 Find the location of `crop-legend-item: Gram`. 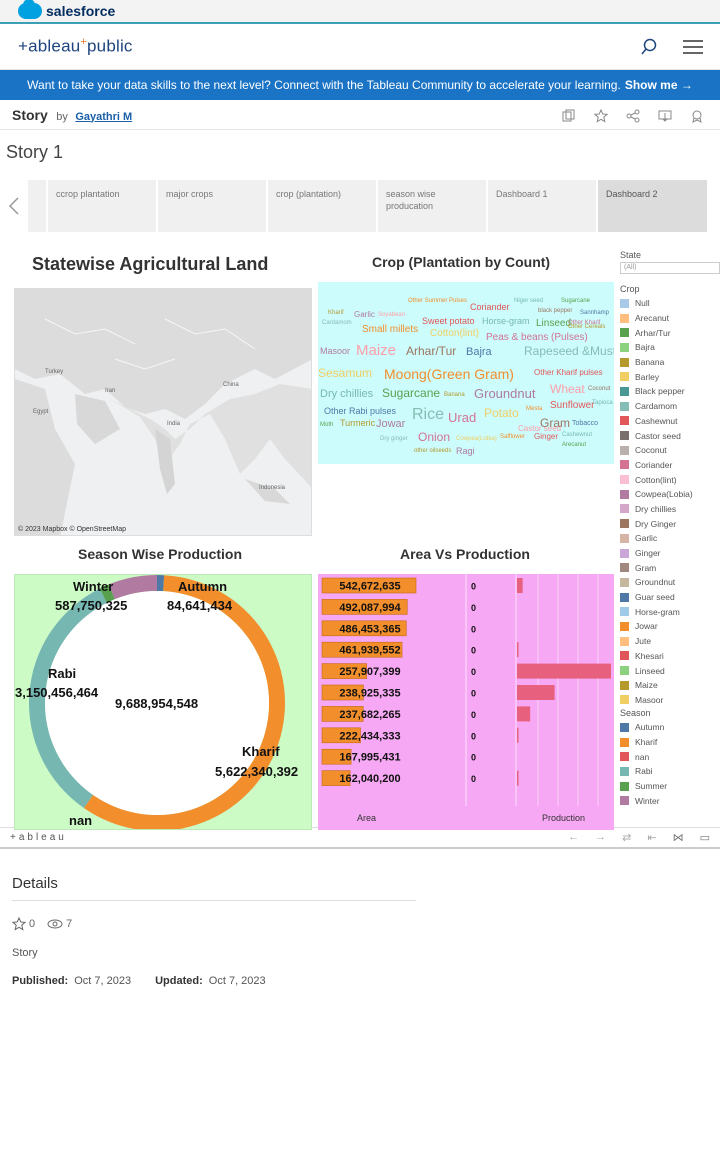

crop-legend-item: Gram is located at coordinates (670, 567).